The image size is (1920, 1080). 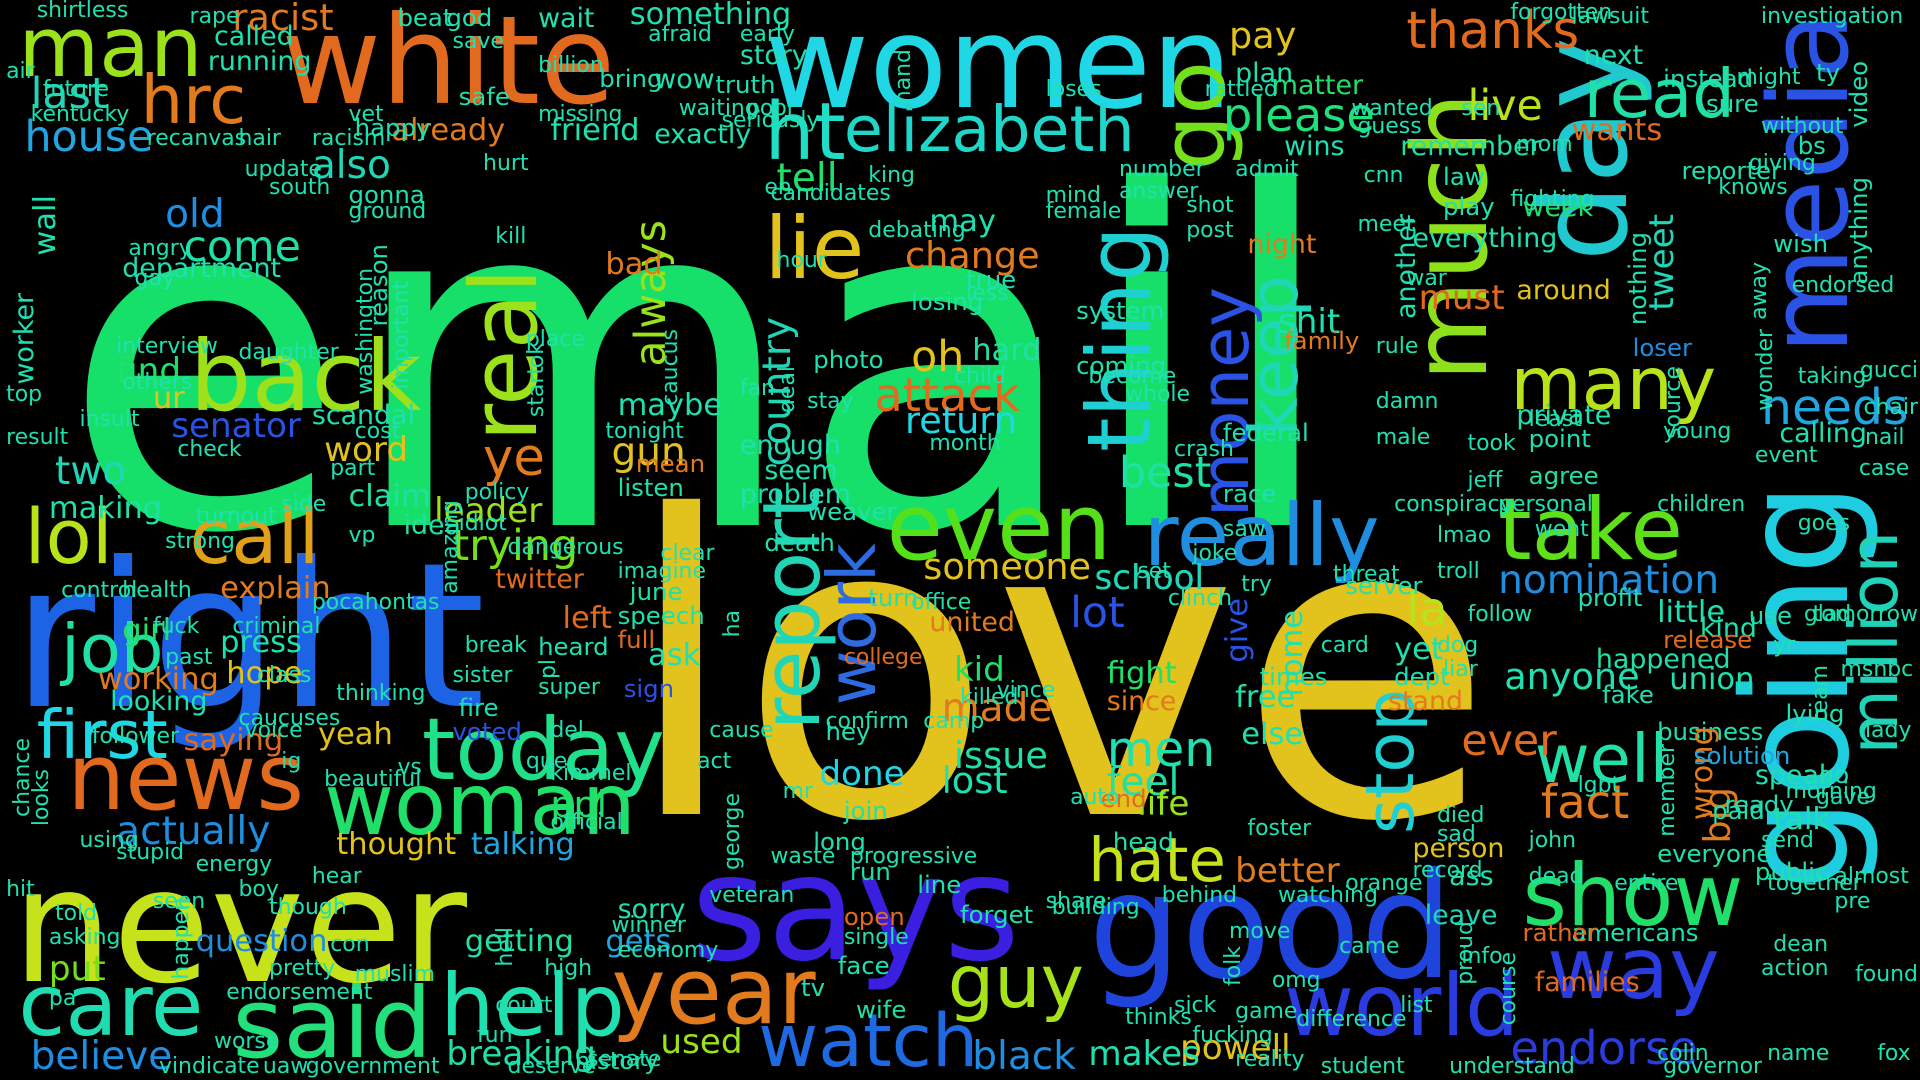 What do you see at coordinates (389, 497) in the screenshot?
I see `word-claim: claim` at bounding box center [389, 497].